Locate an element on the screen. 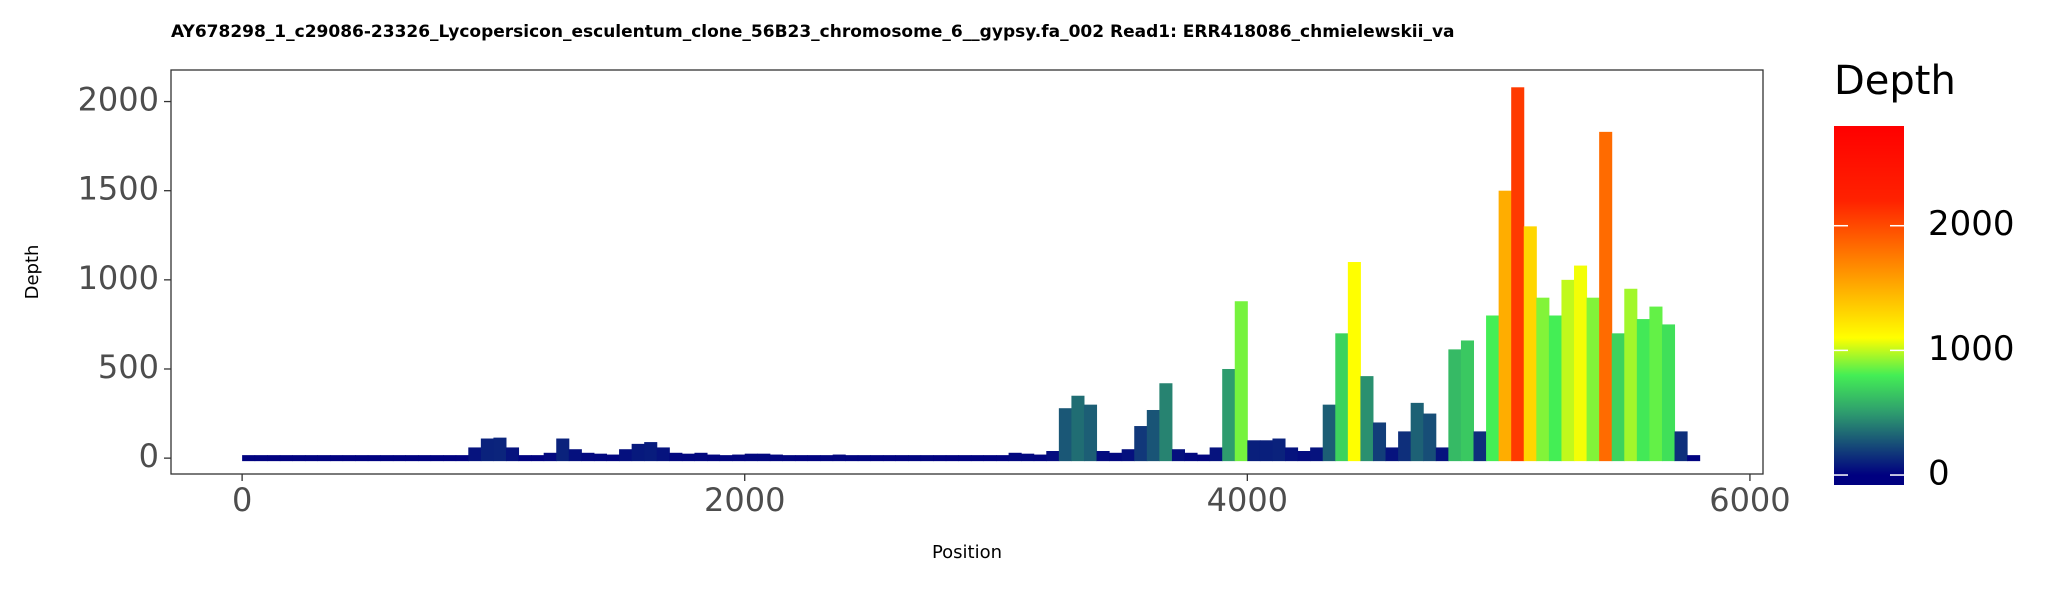 The image size is (2066, 590). y-tick-label: 0 is located at coordinates (149, 456).